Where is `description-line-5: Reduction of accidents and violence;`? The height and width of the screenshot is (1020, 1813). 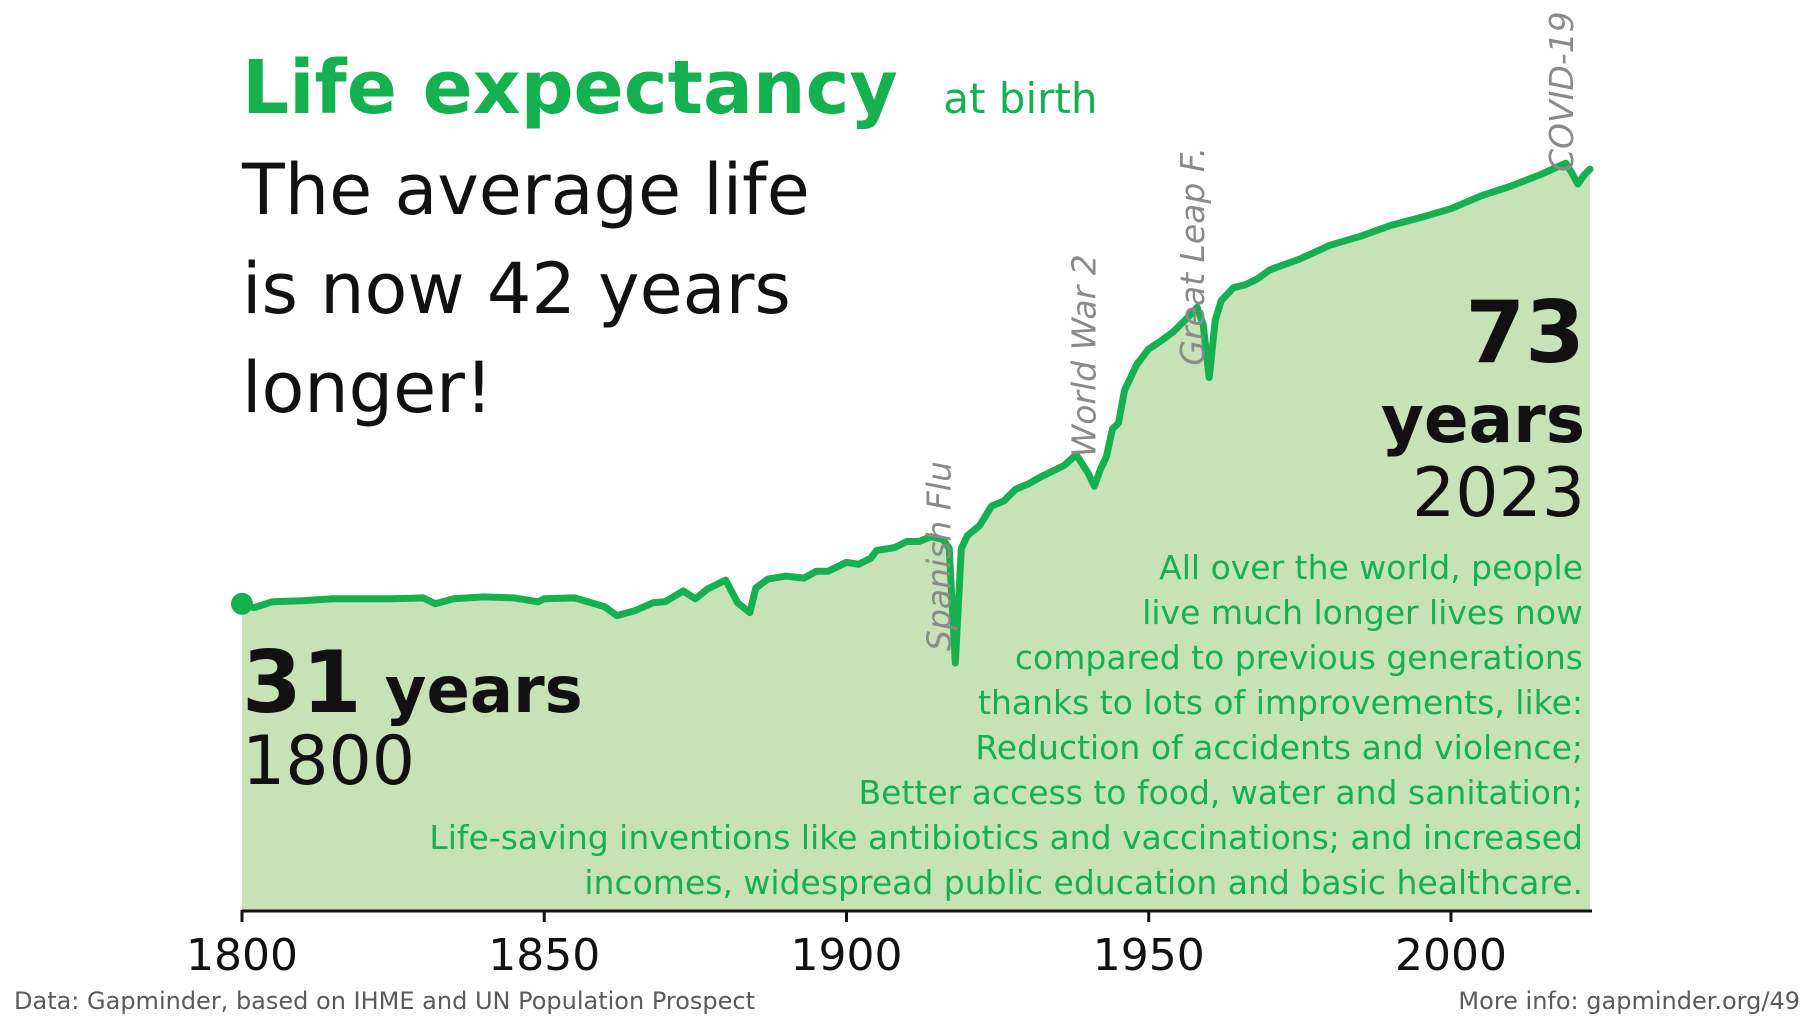 description-line-5: Reduction of accidents and violence; is located at coordinates (1279, 747).